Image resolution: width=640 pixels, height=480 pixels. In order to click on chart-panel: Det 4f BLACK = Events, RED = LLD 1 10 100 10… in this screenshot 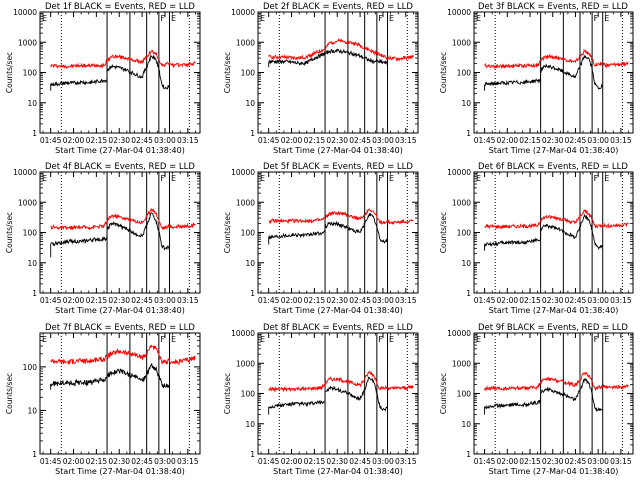, I will do `click(103, 238)`.